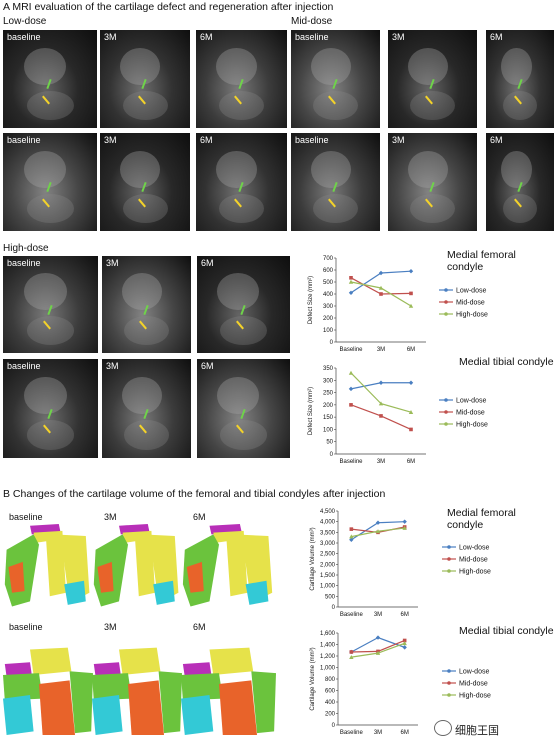 This screenshot has height=747, width=554. Describe the element at coordinates (328, 283) in the screenshot. I see `y-tick-label: 500` at that location.